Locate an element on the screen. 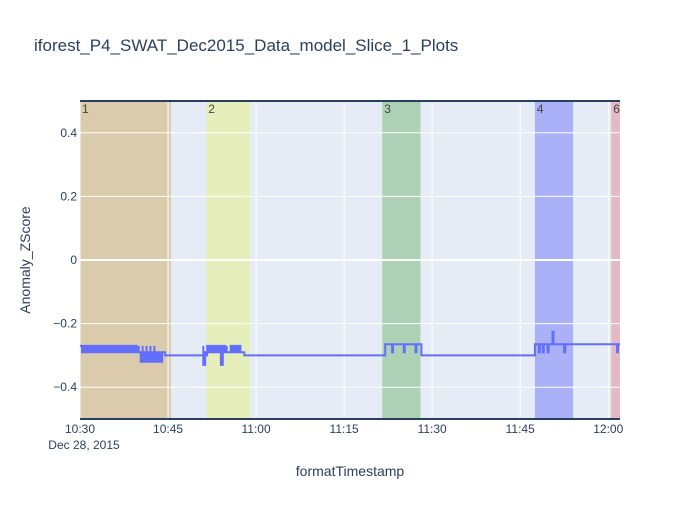  series-lines is located at coordinates (350, 348).